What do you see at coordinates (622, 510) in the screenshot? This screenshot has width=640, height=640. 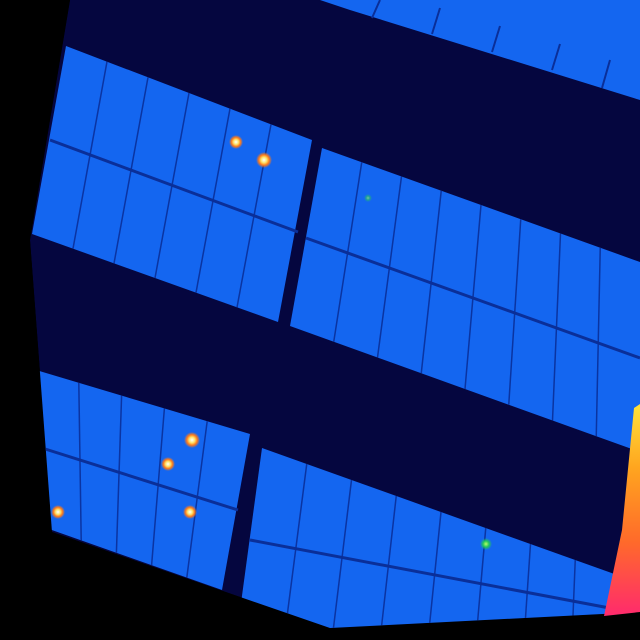 I see `color-scale-bar` at bounding box center [622, 510].